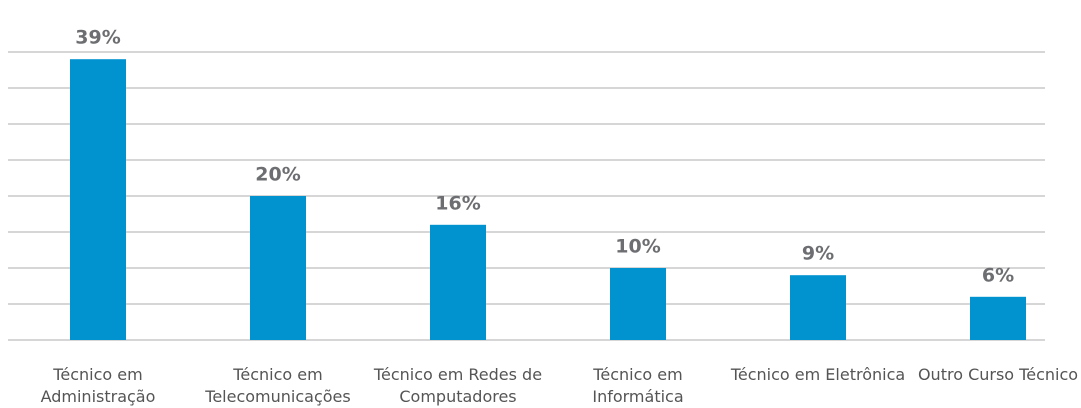 The height and width of the screenshot is (408, 1081). What do you see at coordinates (458, 385) in the screenshot?
I see `x-tick-label: Técnico em Redes de Computadores` at bounding box center [458, 385].